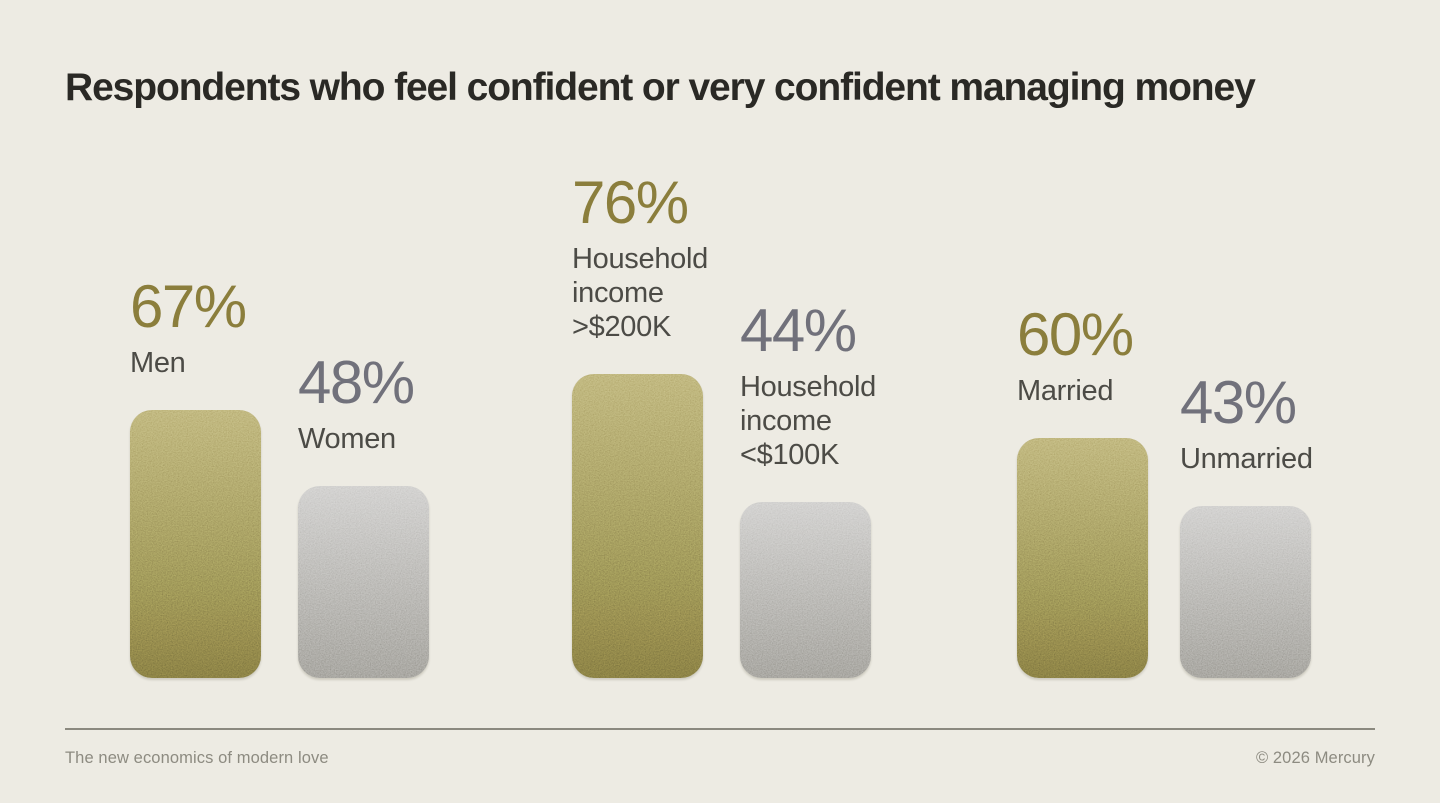  I want to click on bar-value-label: 48%, so click(356, 383).